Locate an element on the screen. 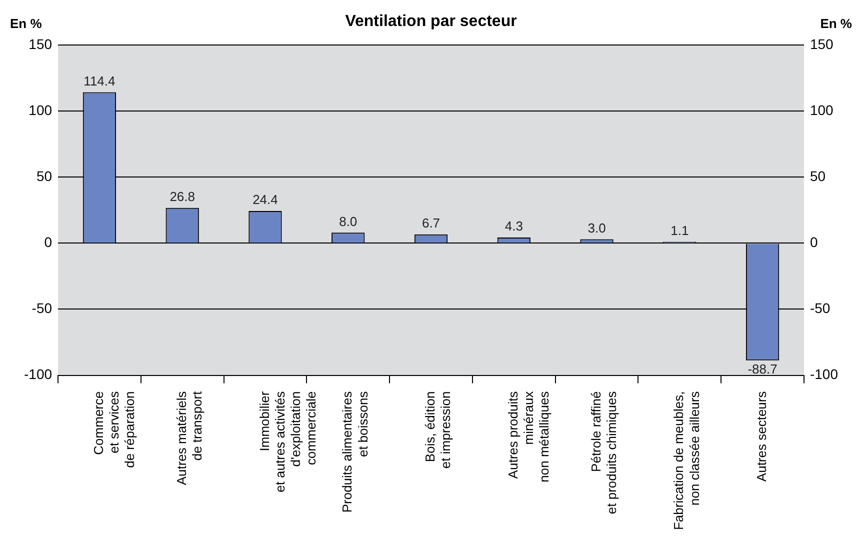 This screenshot has width=862, height=546. data-label: 114.4 is located at coordinates (100, 80).